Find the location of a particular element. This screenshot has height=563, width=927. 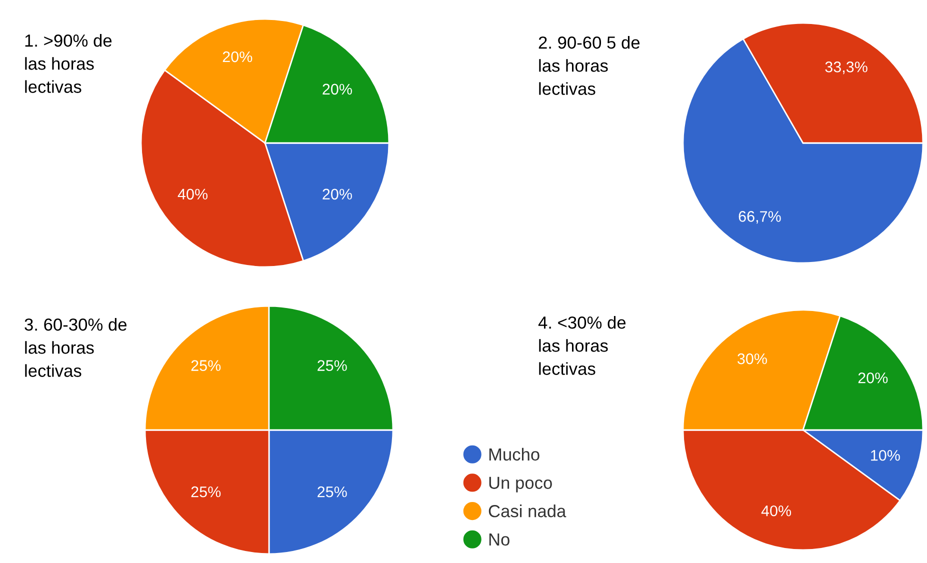

text: 1. >90% de las horas lectivas is located at coordinates (68, 63).